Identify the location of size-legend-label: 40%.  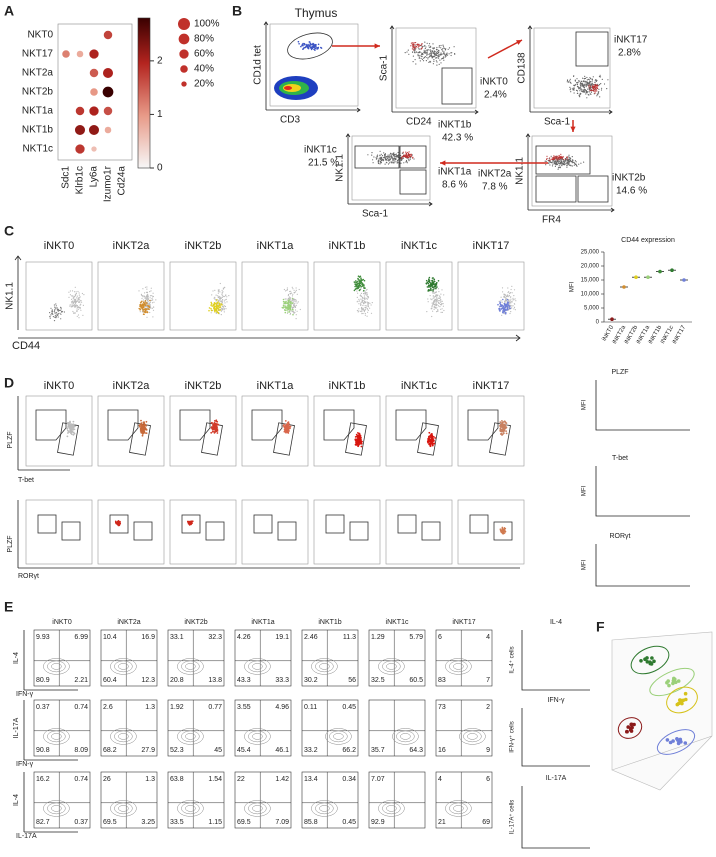
(204, 69).